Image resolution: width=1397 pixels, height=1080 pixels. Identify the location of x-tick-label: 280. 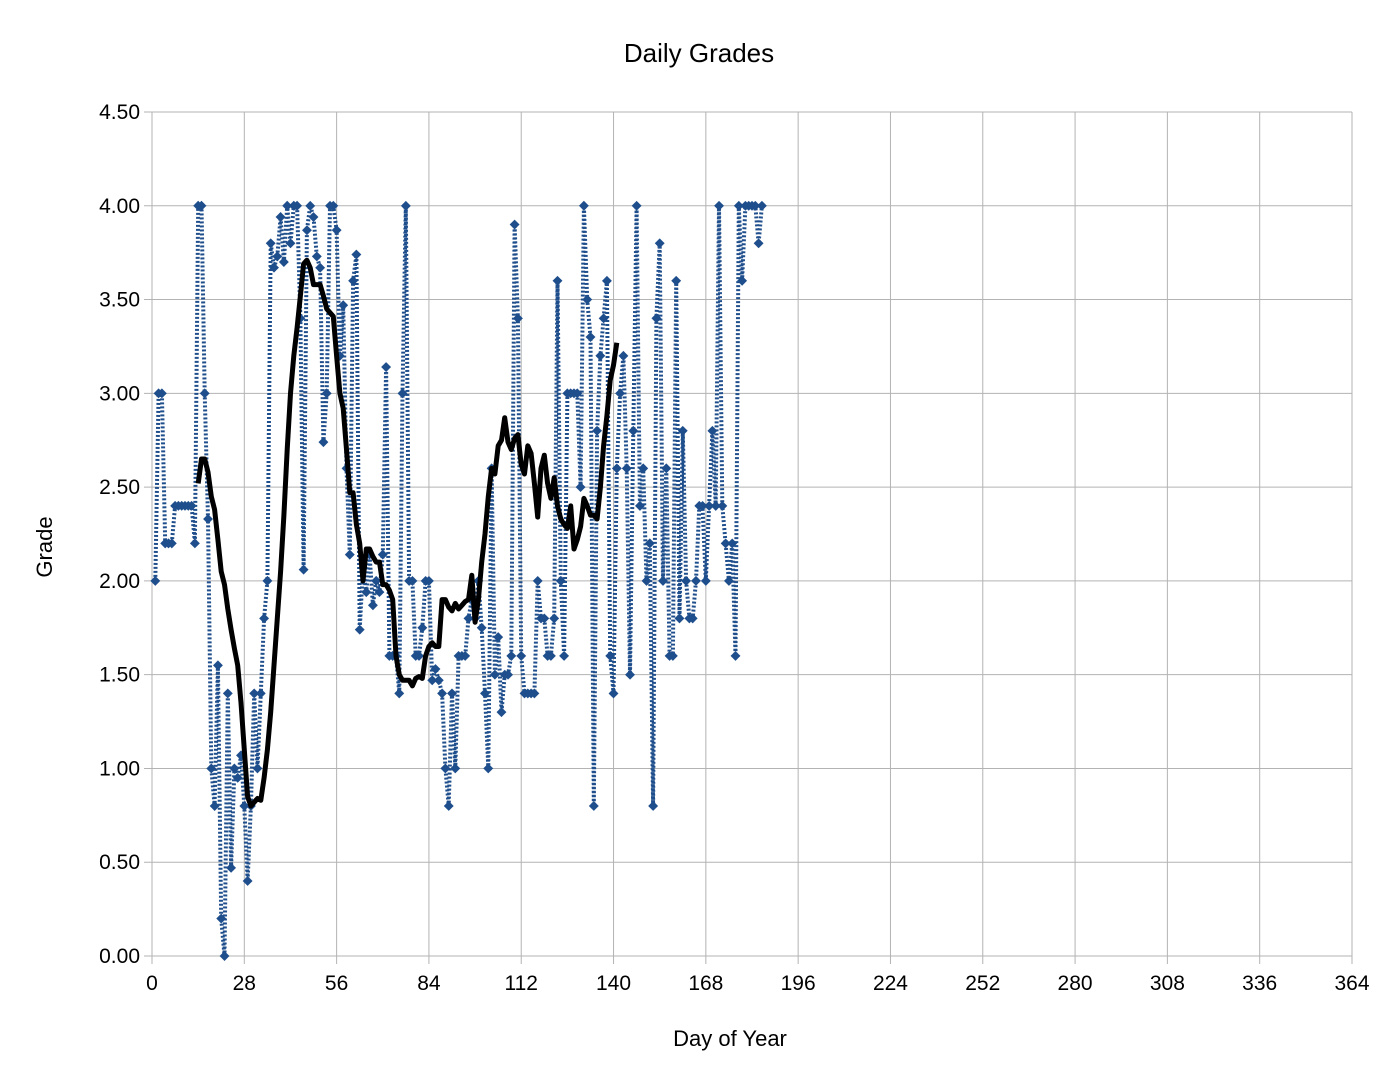
(1075, 983).